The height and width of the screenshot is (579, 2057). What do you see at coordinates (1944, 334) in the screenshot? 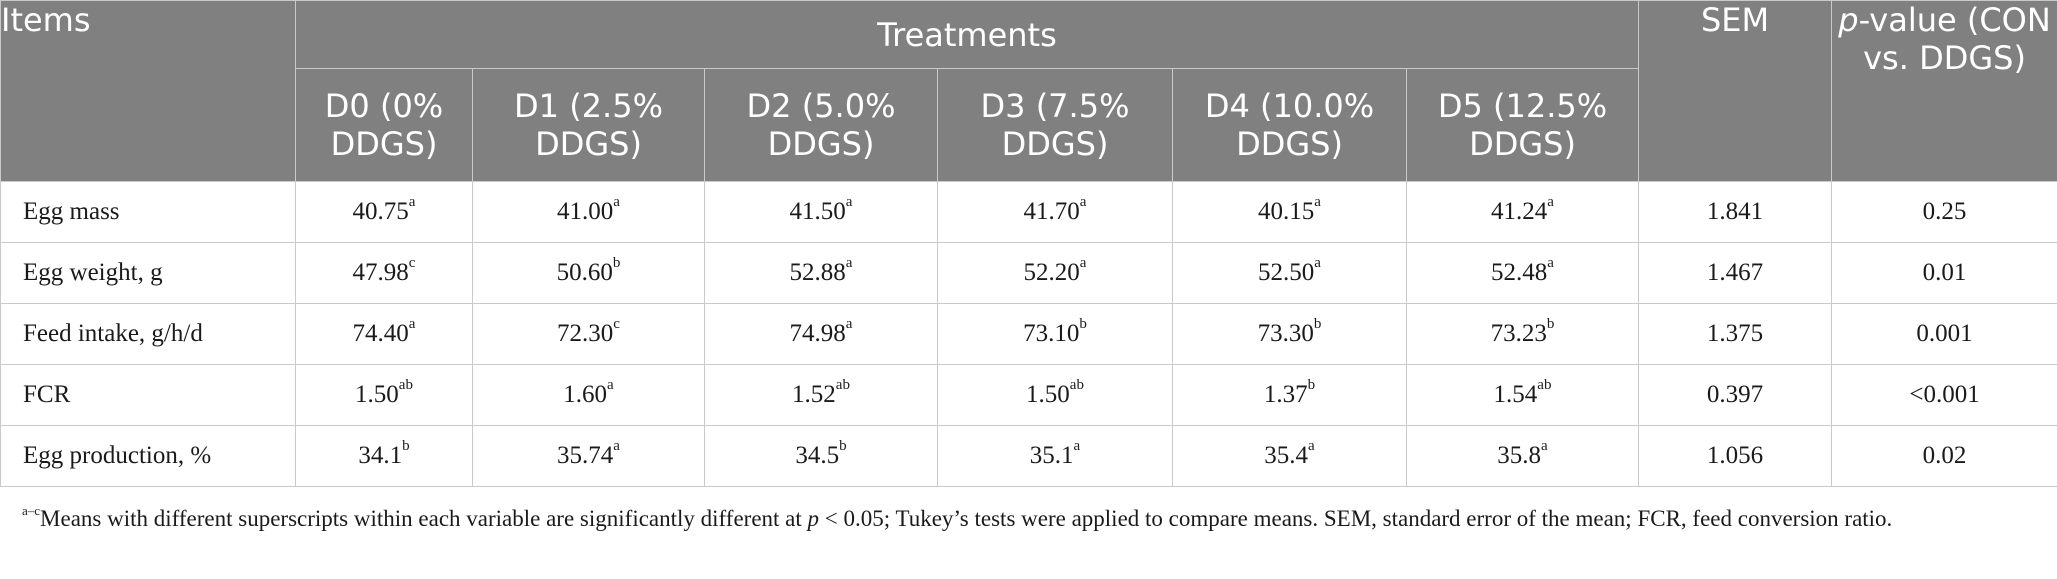
I see `cell-p-value: 0.001` at bounding box center [1944, 334].